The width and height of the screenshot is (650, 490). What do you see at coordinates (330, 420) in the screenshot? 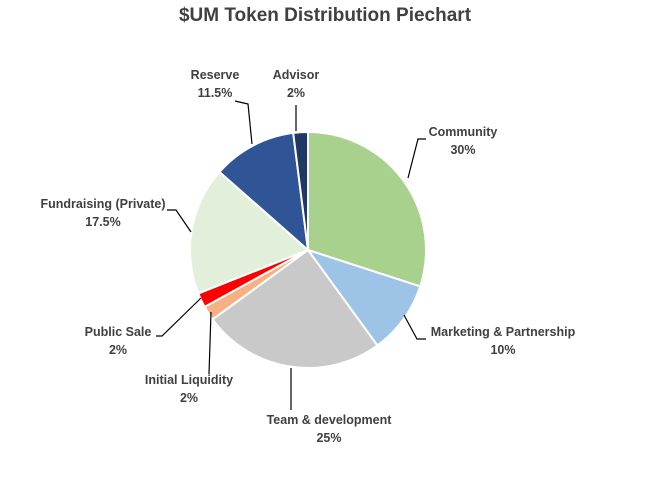
I see `label-name: Team & development` at bounding box center [330, 420].